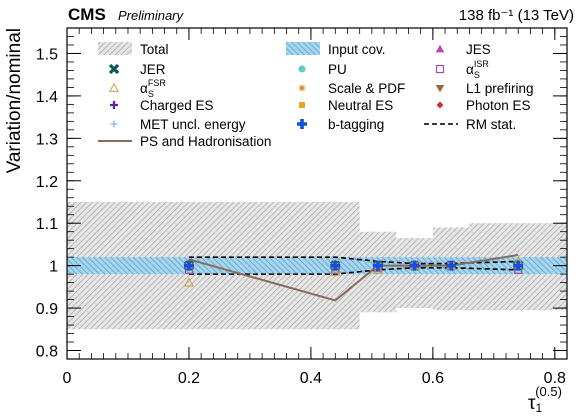  I want to click on legend-label: b-tagging, so click(356, 124).